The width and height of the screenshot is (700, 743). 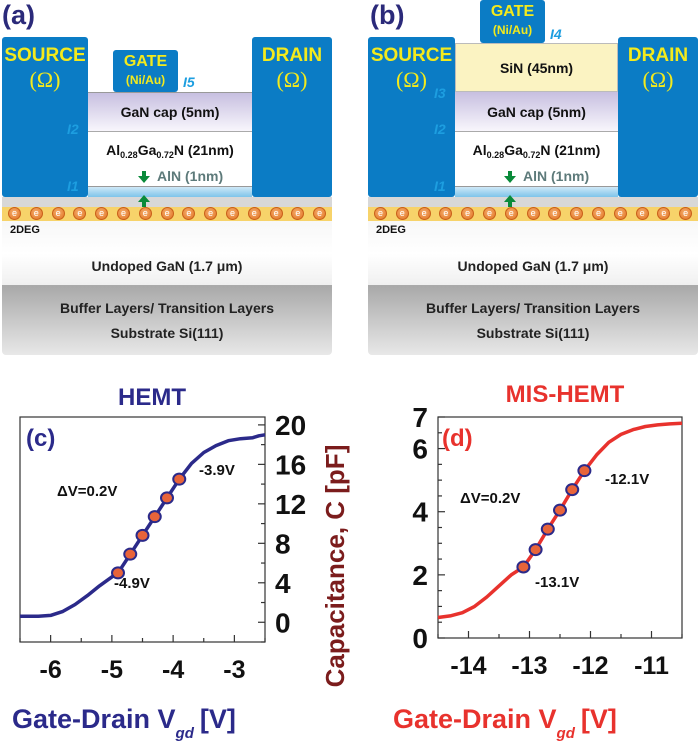 What do you see at coordinates (112, 670) in the screenshot?
I see `x-tick-label: -5` at bounding box center [112, 670].